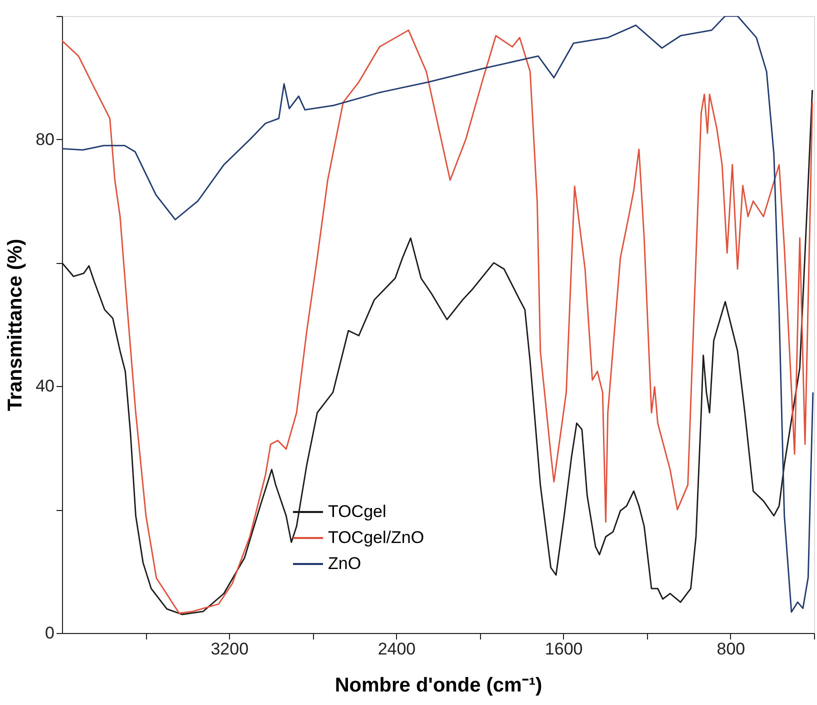 The width and height of the screenshot is (817, 705). What do you see at coordinates (45, 139) in the screenshot?
I see `y-tick-label: 80` at bounding box center [45, 139].